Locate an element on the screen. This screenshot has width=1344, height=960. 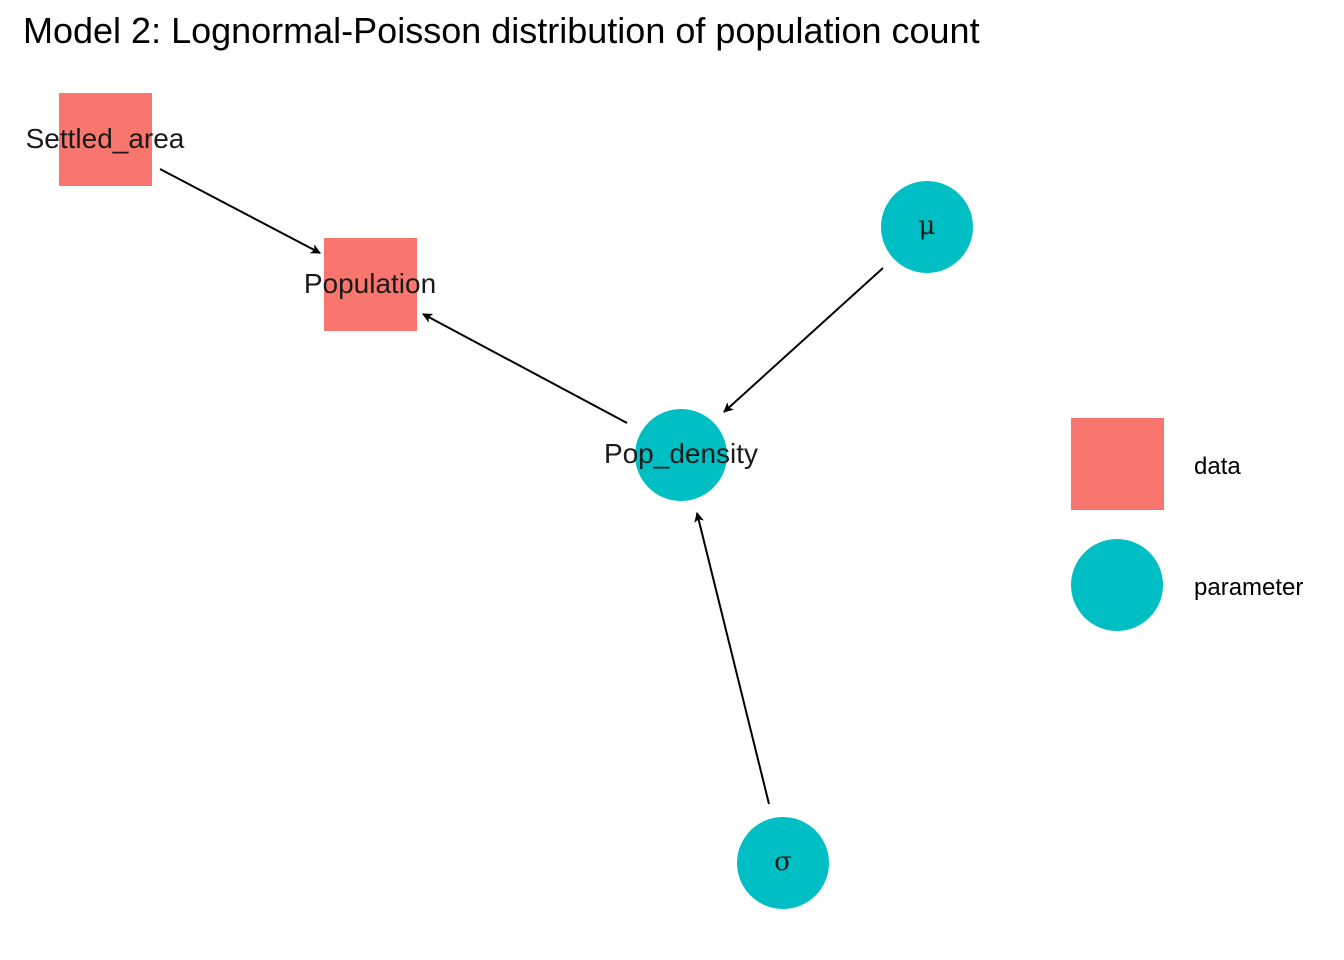
legend-parameter-label: parameter is located at coordinates (1248, 587).